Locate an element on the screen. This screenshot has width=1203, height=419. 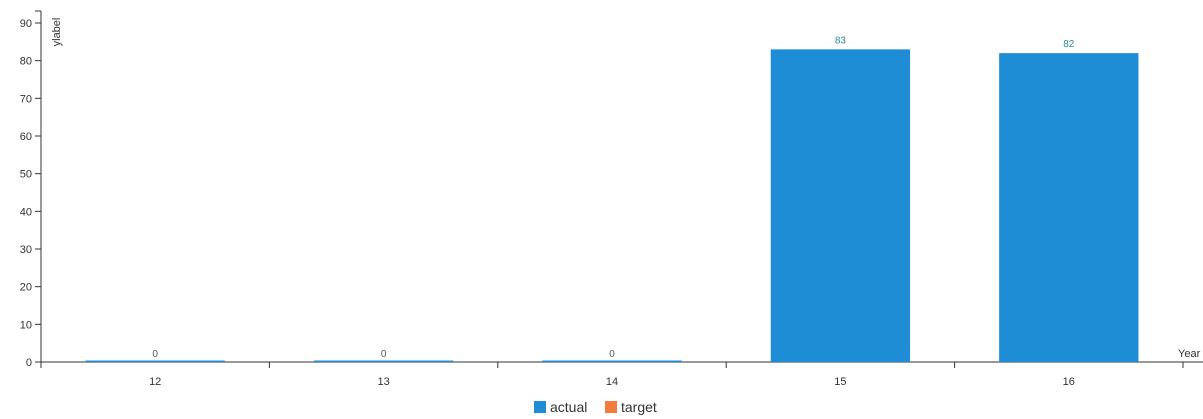
y-tick-label-70: 70 is located at coordinates (26, 99).